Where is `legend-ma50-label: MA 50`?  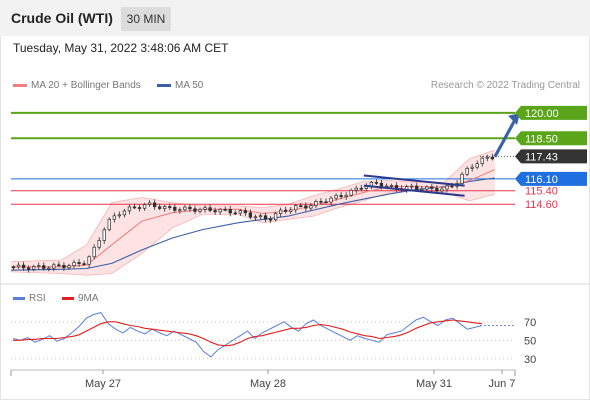 legend-ma50-label: MA 50 is located at coordinates (189, 85).